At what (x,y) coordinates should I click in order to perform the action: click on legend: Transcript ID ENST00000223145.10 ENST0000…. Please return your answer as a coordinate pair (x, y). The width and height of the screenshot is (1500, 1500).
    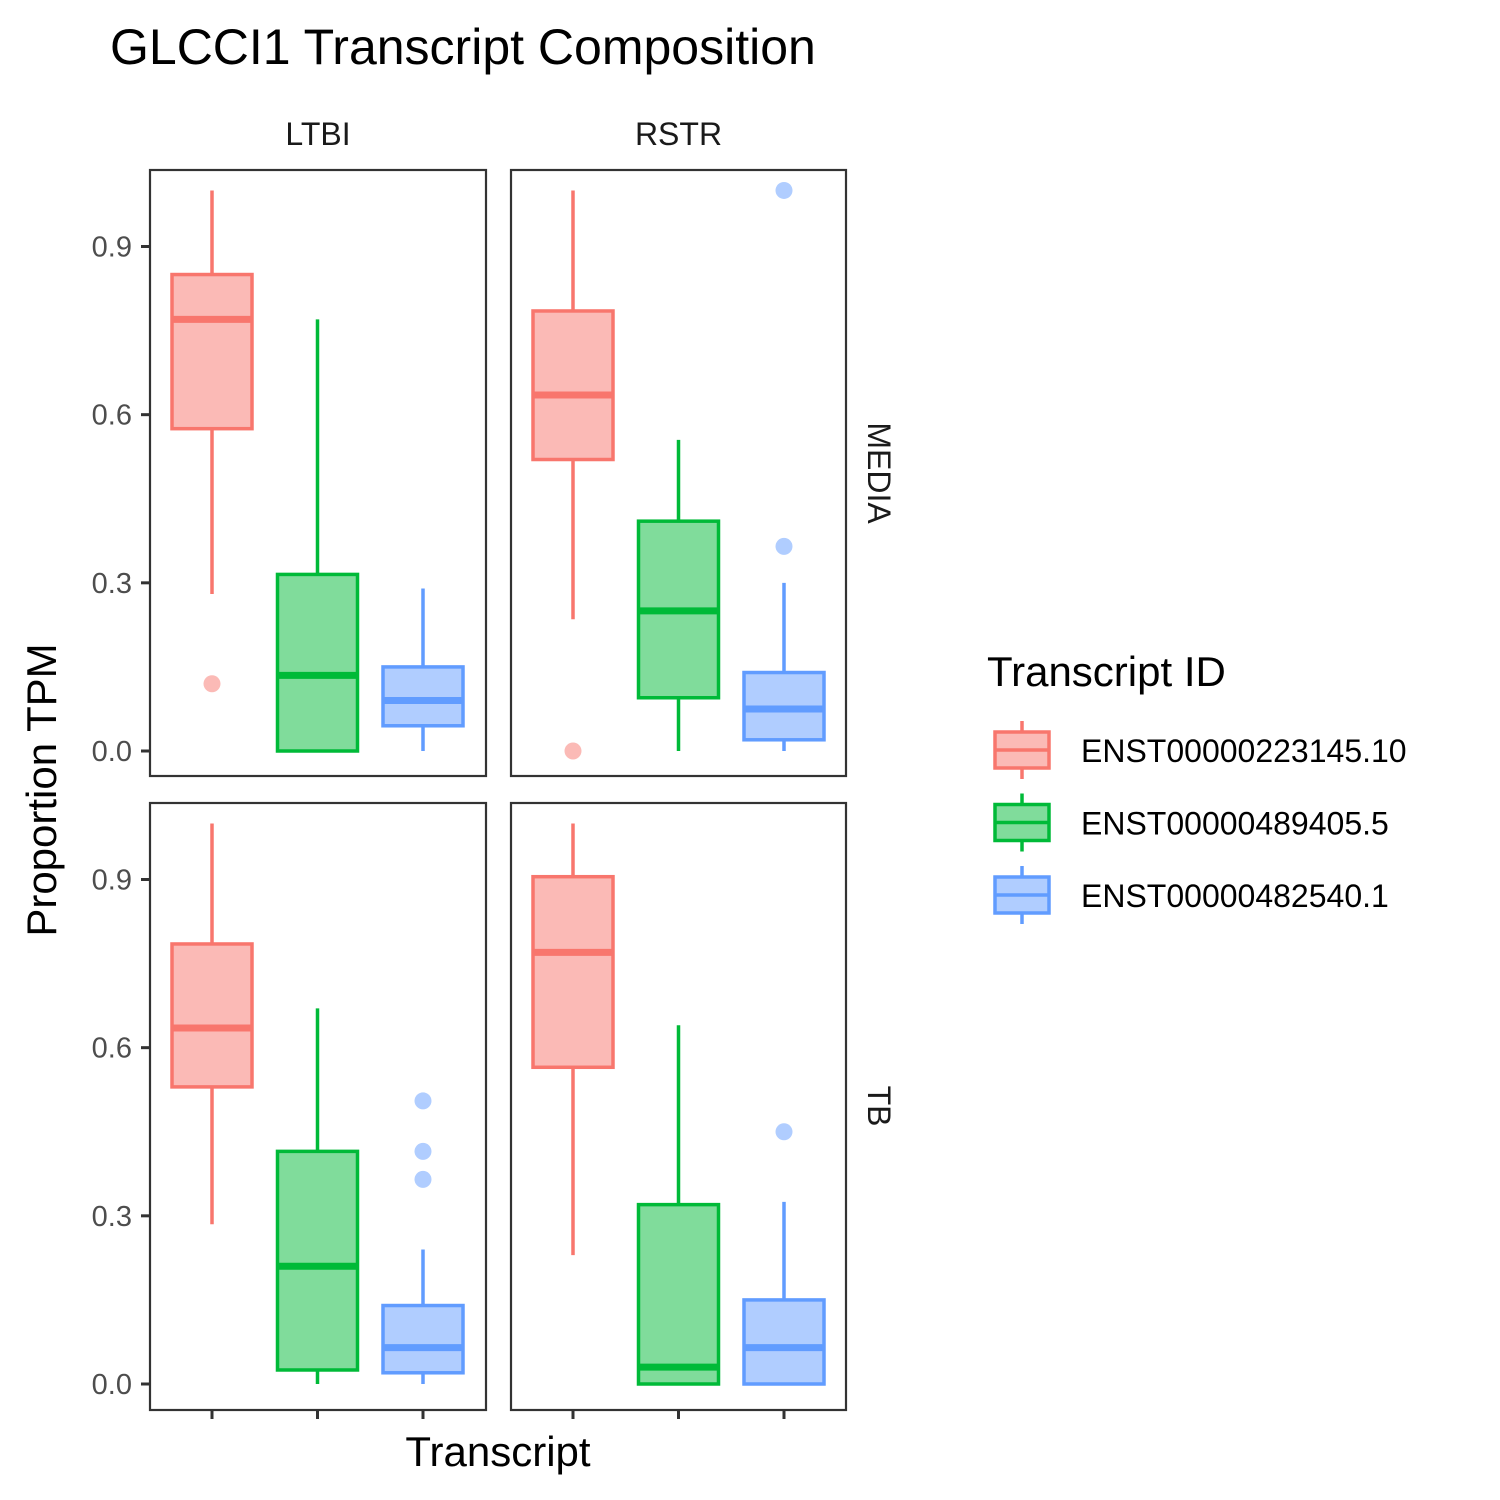
    Looking at the image, I should click on (1197, 786).